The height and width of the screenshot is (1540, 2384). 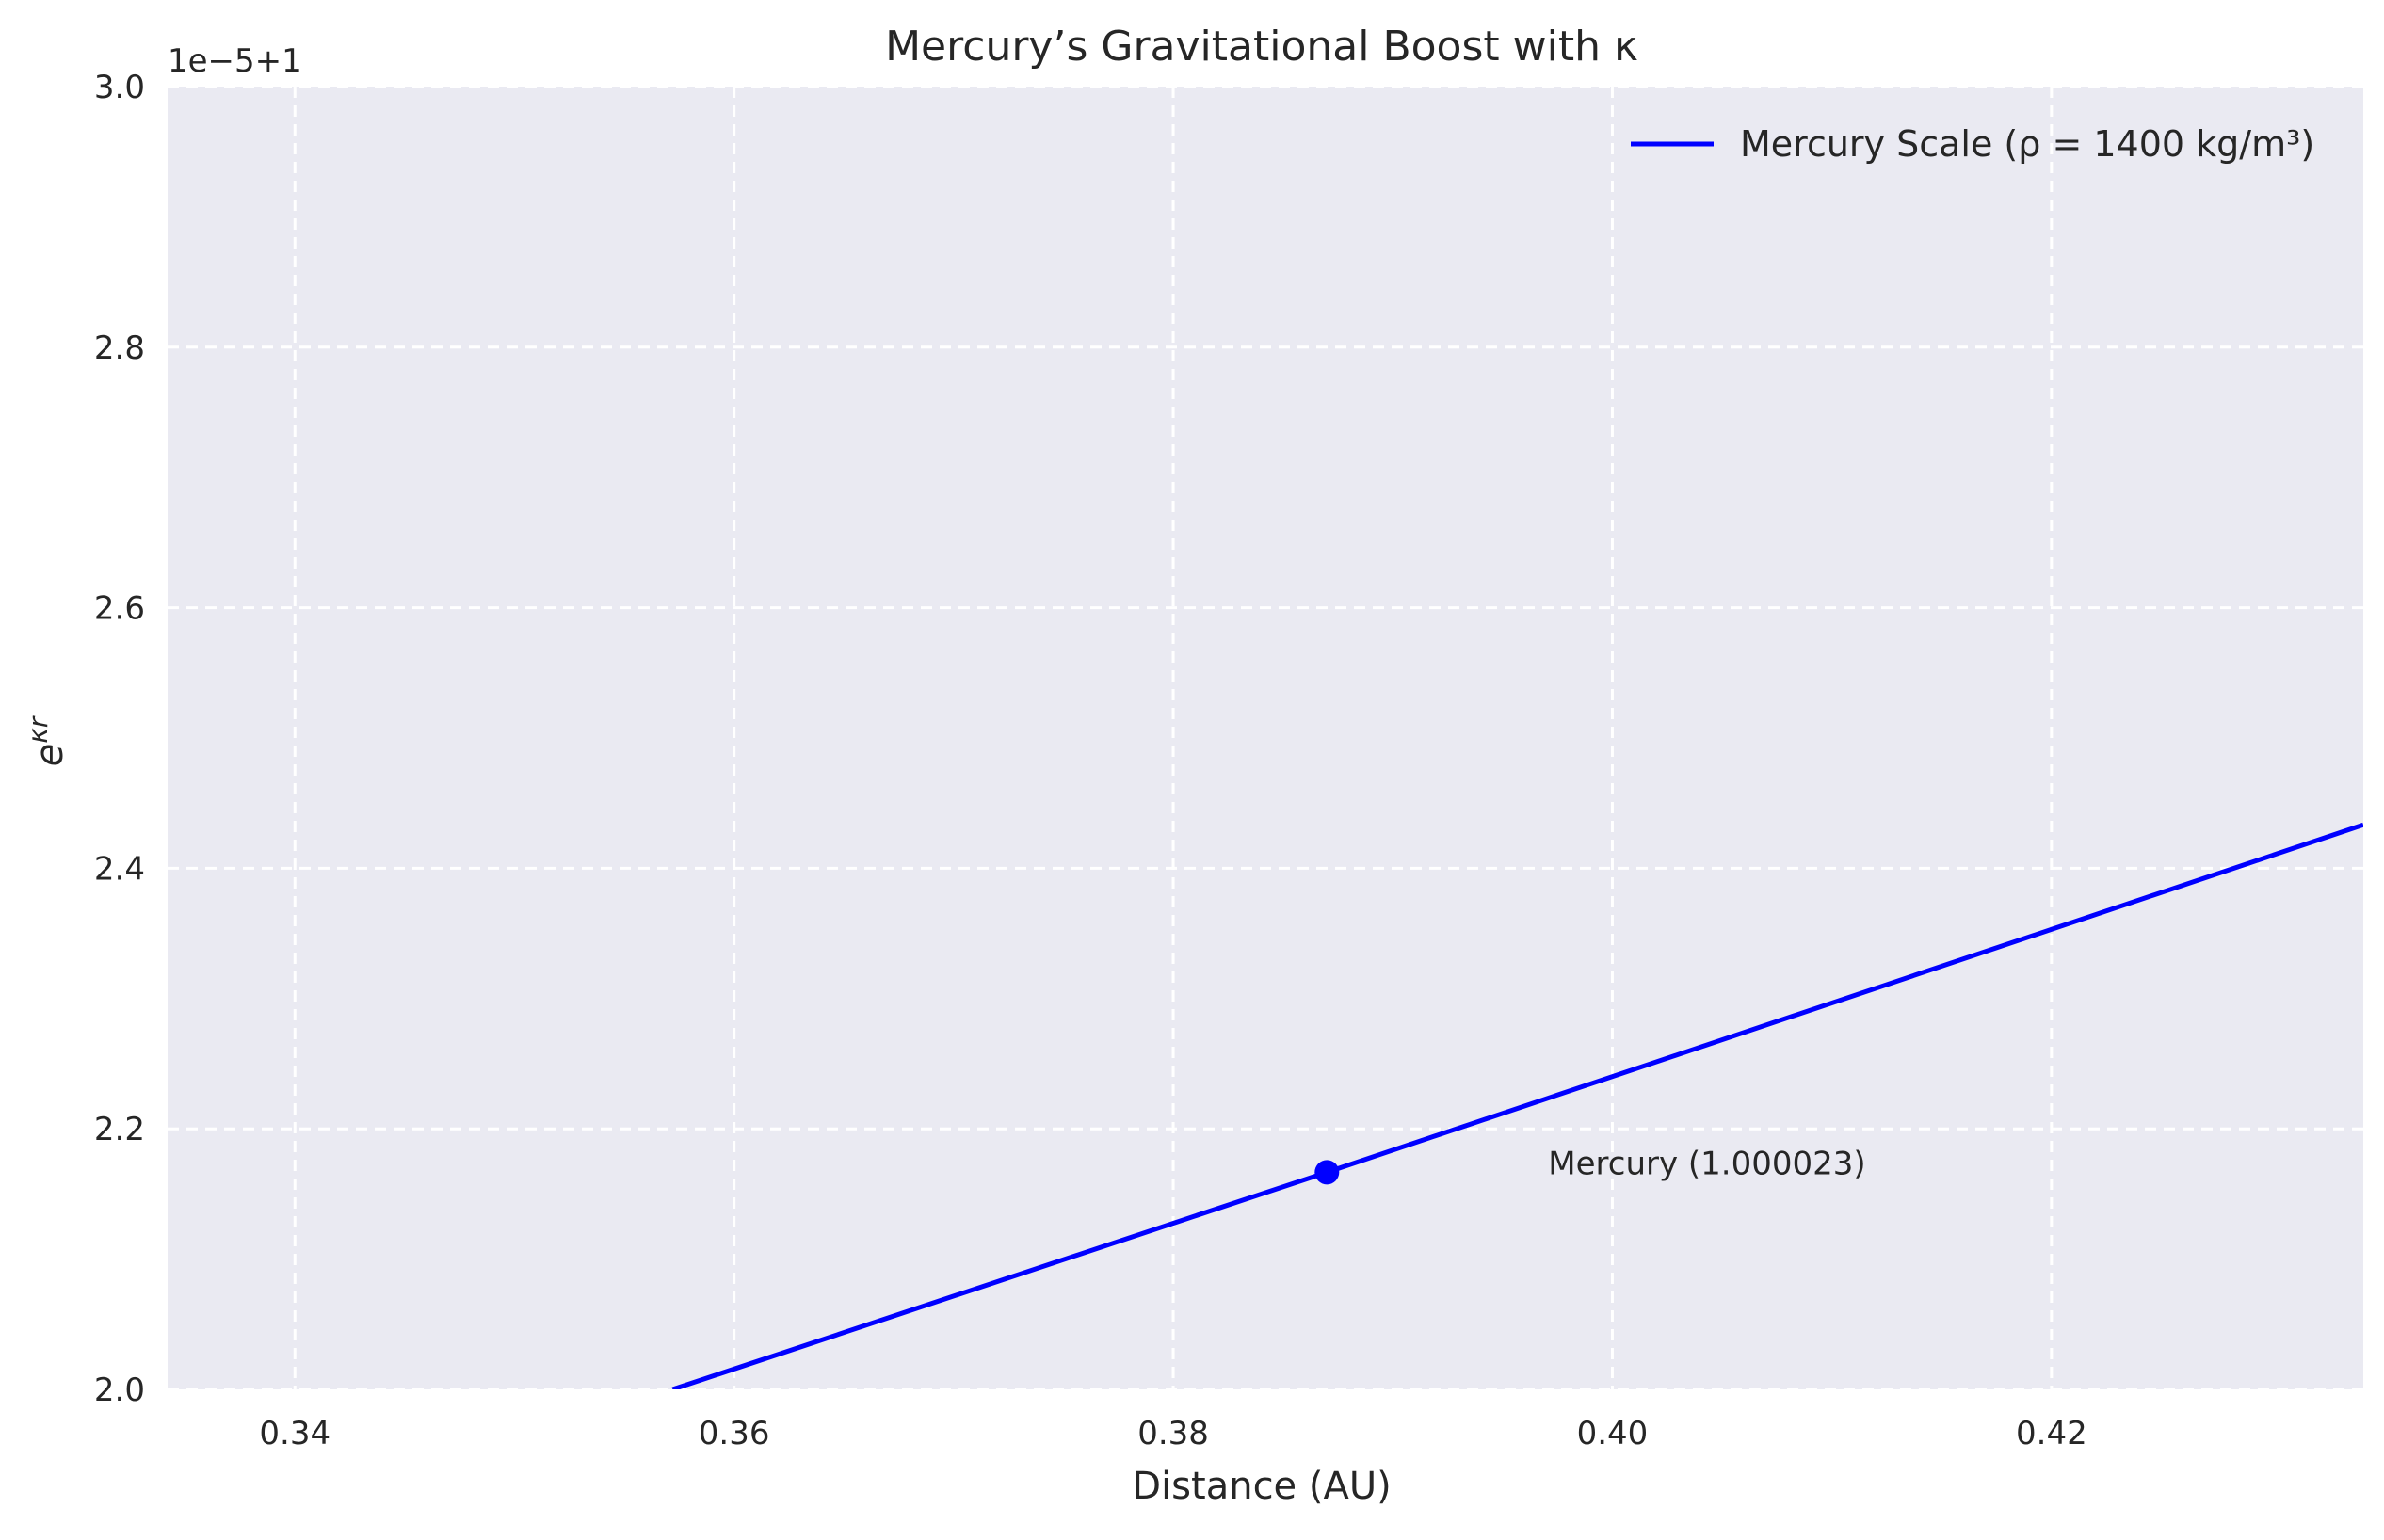 What do you see at coordinates (120, 609) in the screenshot?
I see `y-tick-label: 2.6` at bounding box center [120, 609].